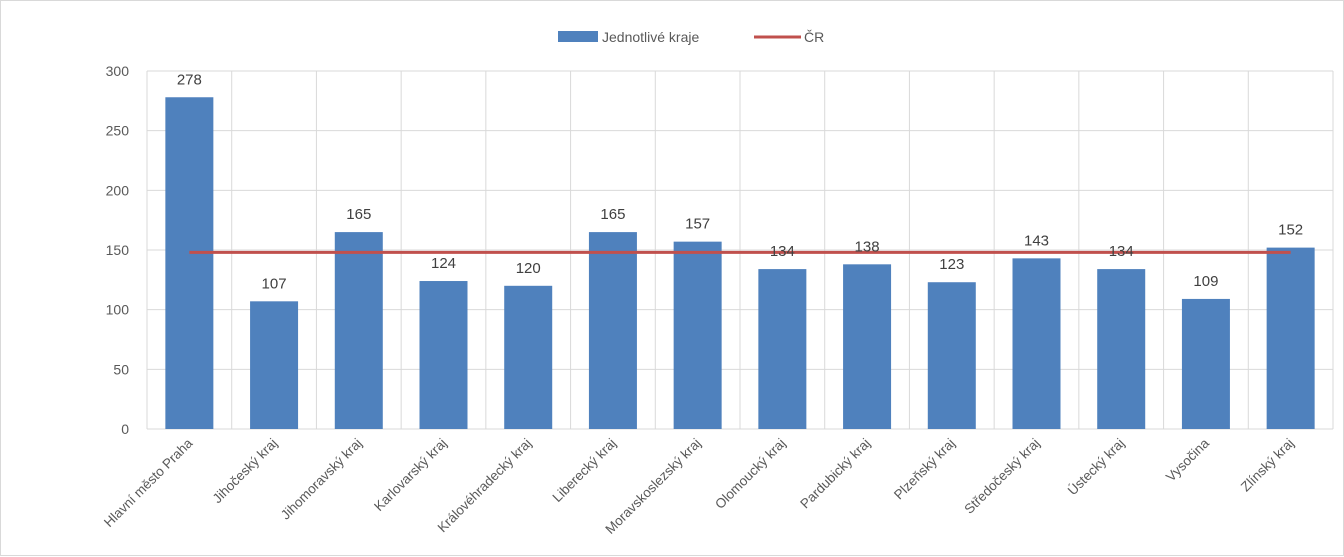 The height and width of the screenshot is (557, 1344). Describe the element at coordinates (652, 486) in the screenshot. I see `x-tick-label: Moravskoslezský kraj` at that location.